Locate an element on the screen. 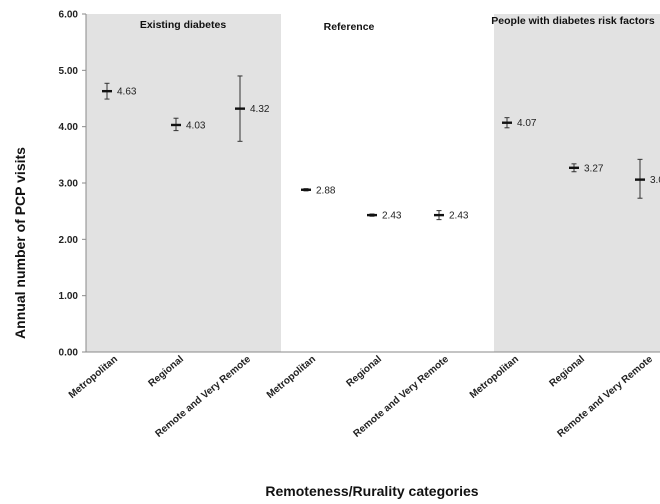 The image size is (660, 504). data-label: 4.03 is located at coordinates (196, 125).